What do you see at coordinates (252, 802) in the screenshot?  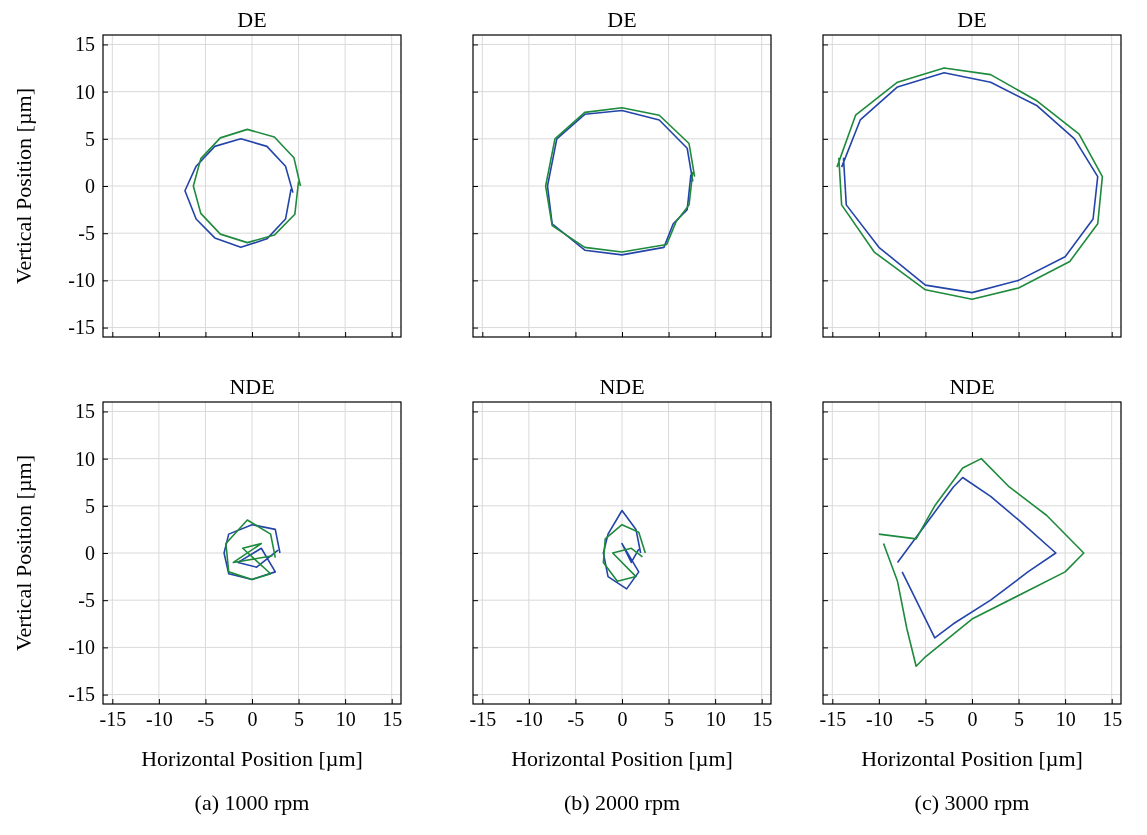 I see `text: (a) 1000 rpm` at bounding box center [252, 802].